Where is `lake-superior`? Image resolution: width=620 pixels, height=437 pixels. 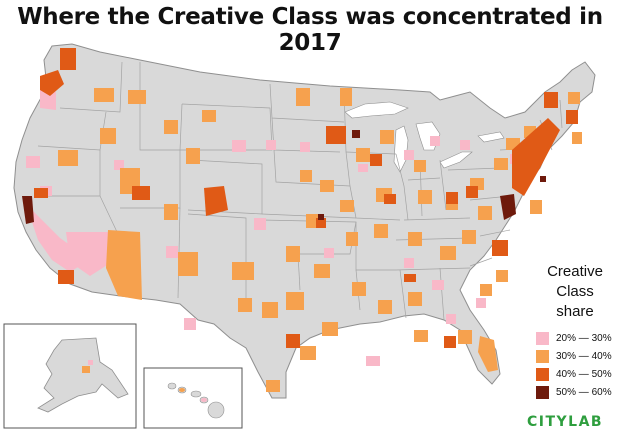
lake-superior is located at coordinates (376, 110).